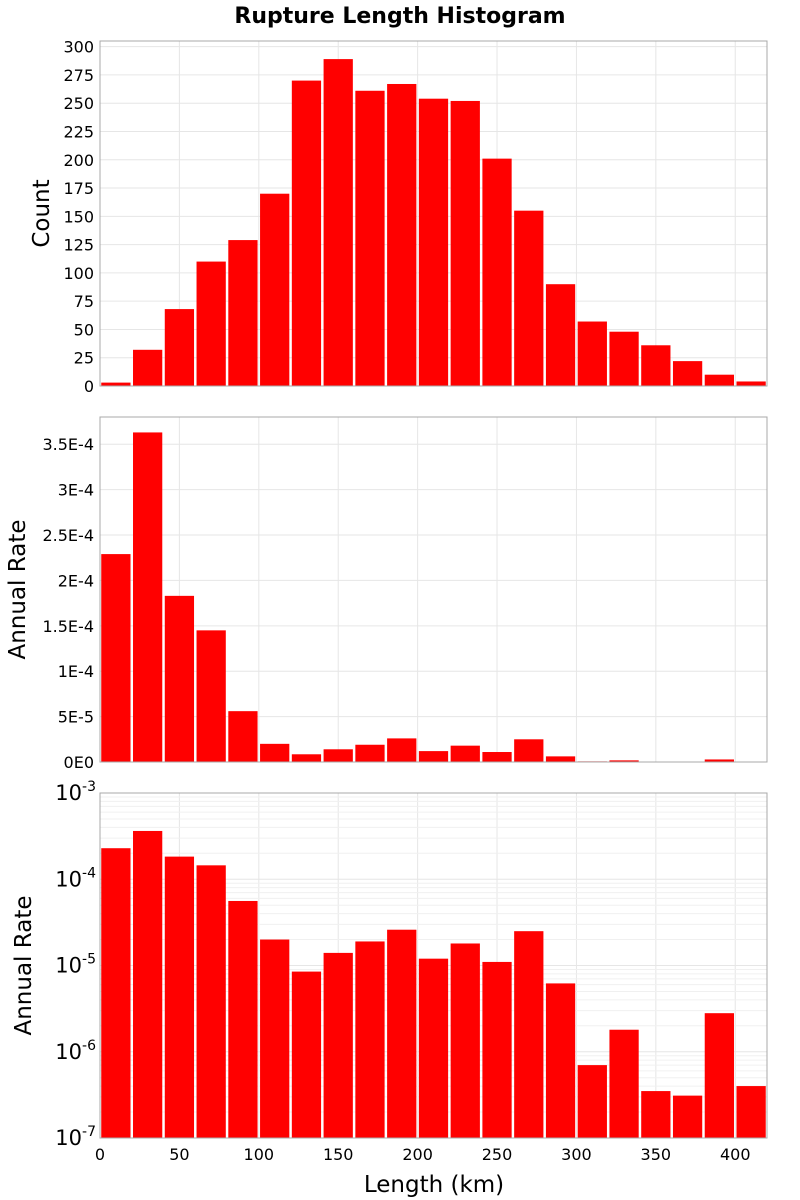 The image size is (800, 1200). Describe the element at coordinates (259, 1154) in the screenshot. I see `x-tick-label: 100` at that location.